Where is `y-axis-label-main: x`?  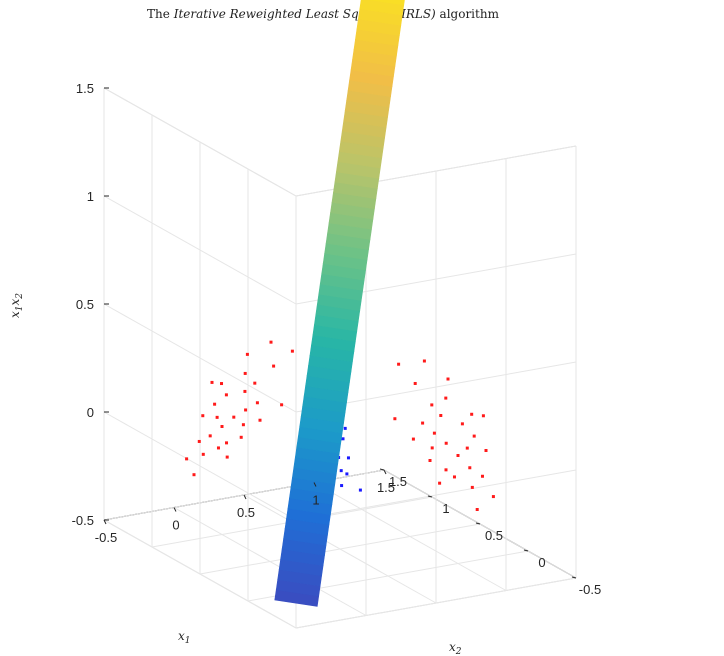 y-axis-label-main: x is located at coordinates (452, 647).